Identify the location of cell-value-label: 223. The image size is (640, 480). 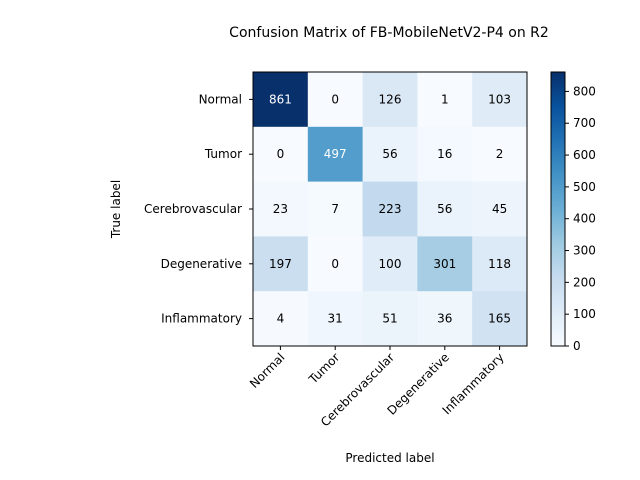
(390, 209).